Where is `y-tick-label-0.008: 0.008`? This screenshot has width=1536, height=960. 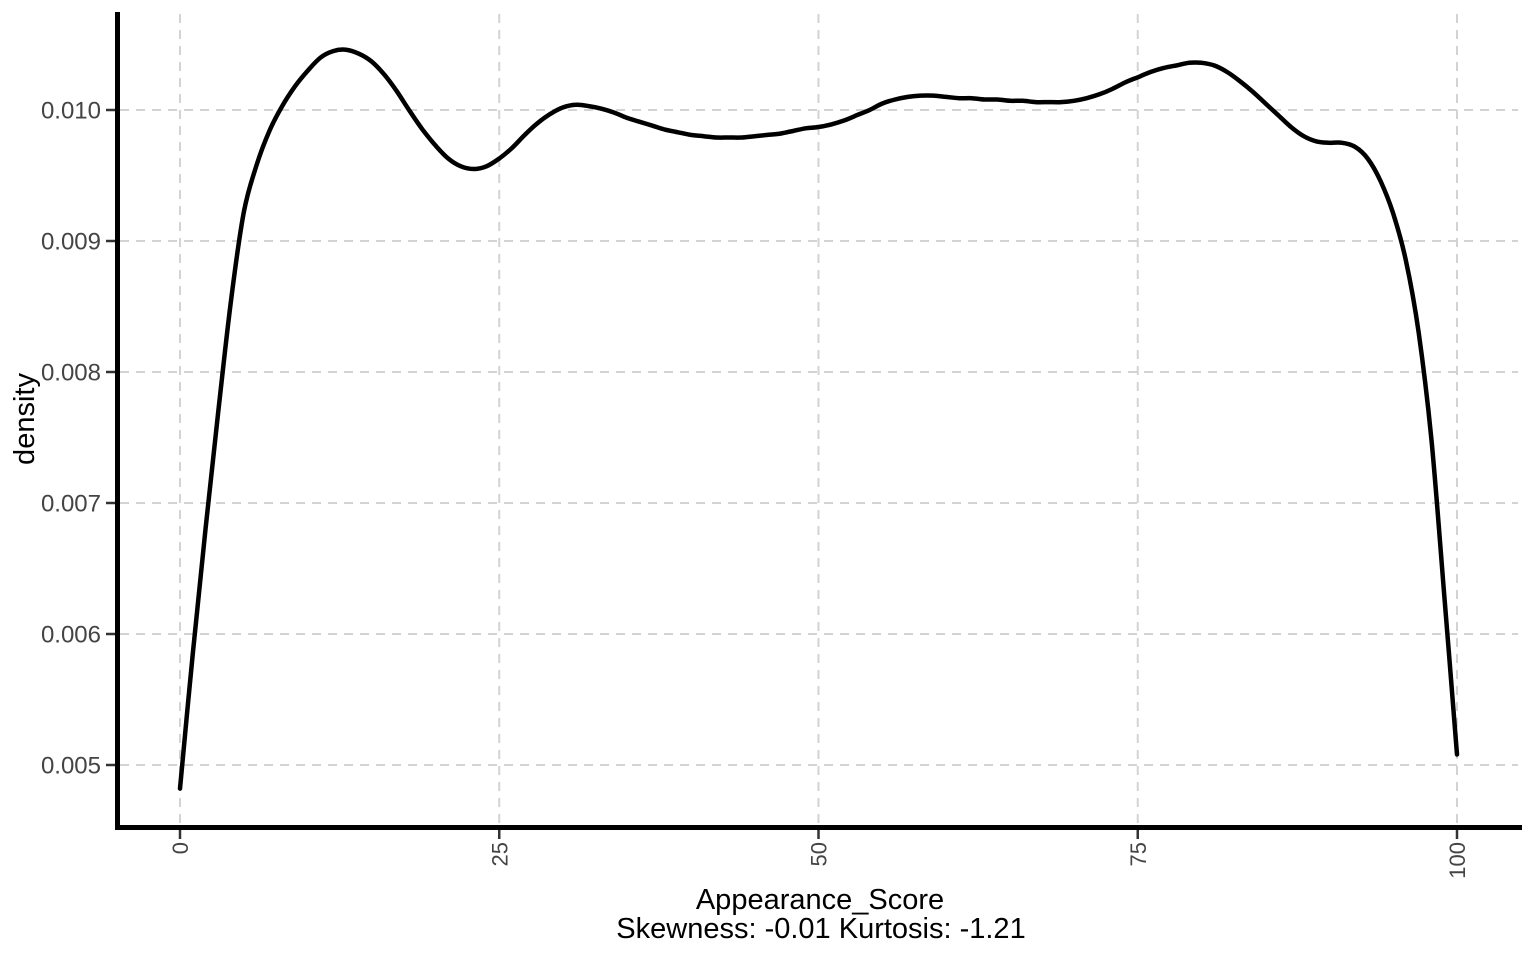 y-tick-label-0.008: 0.008 is located at coordinates (71, 373).